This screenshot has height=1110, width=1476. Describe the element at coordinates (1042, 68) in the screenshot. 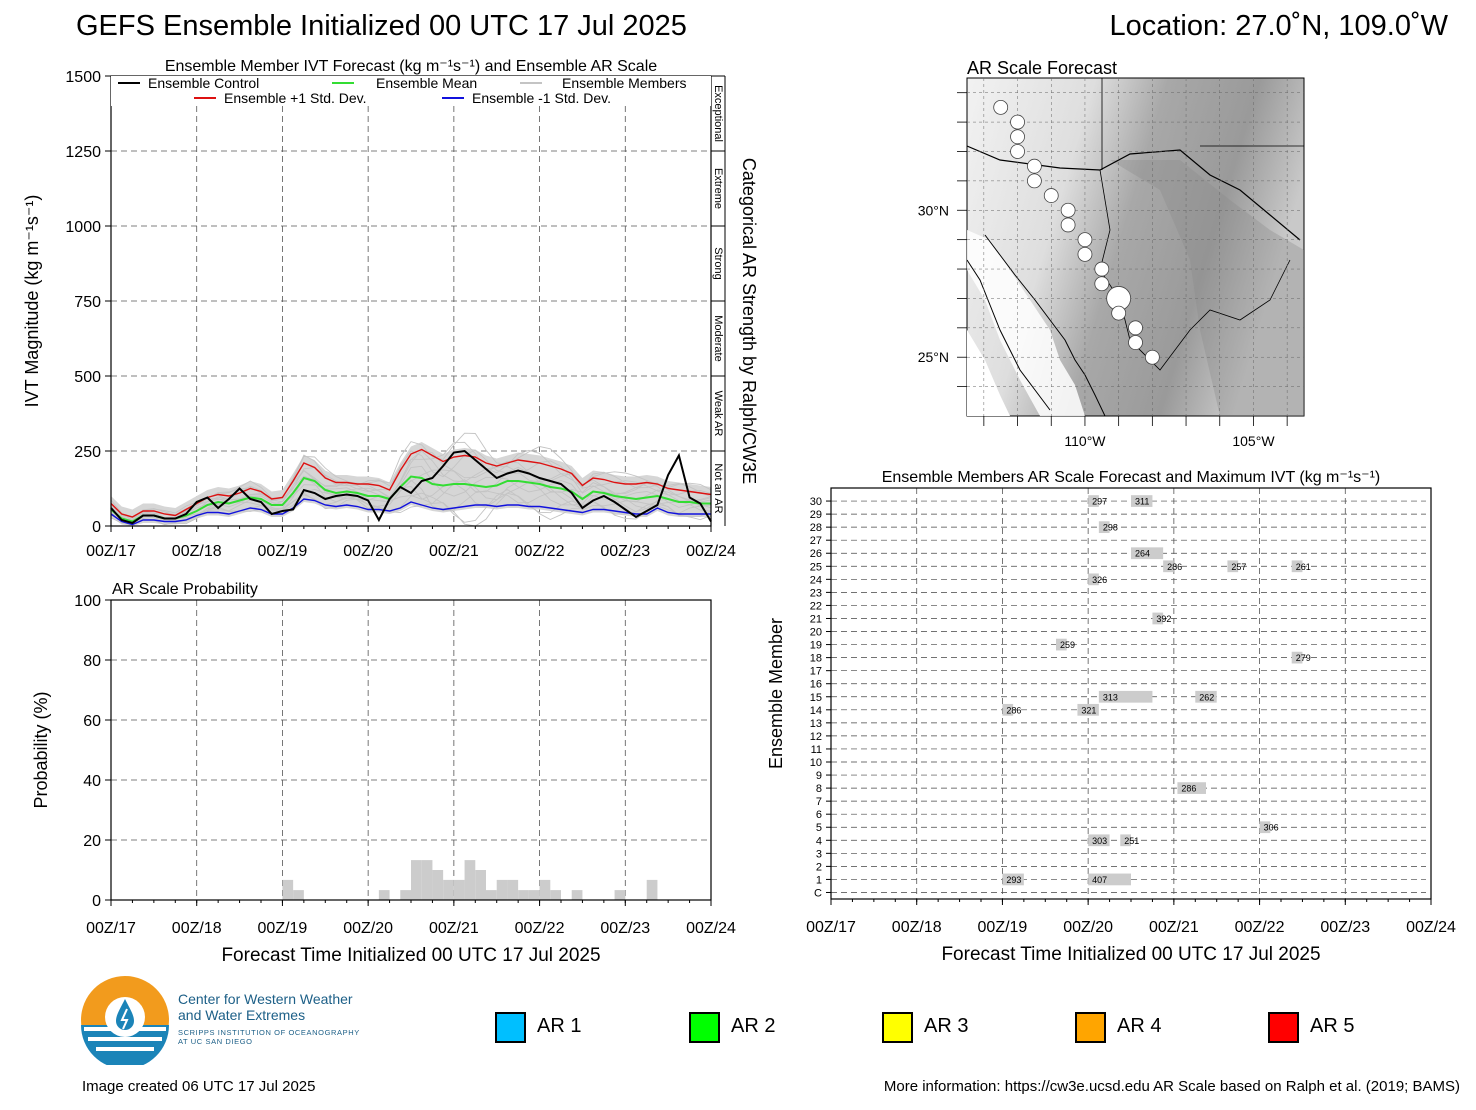

I see `map-title: AR Scale Forecast` at that location.